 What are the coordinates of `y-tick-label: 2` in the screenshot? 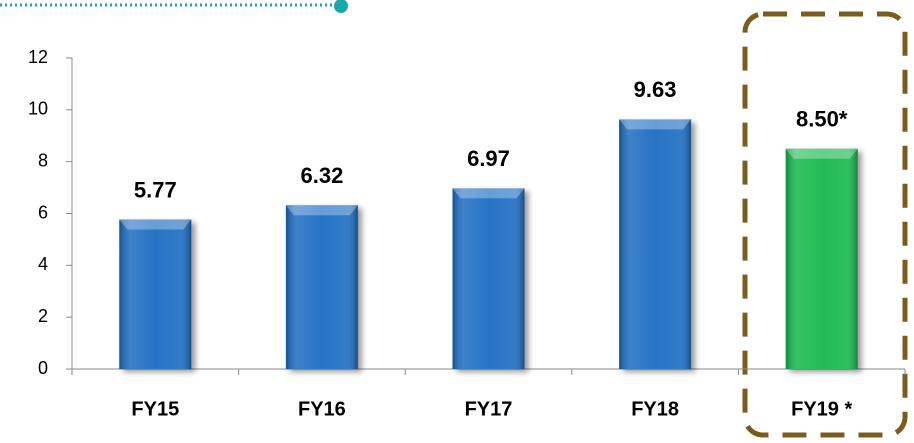 It's located at (43, 316).